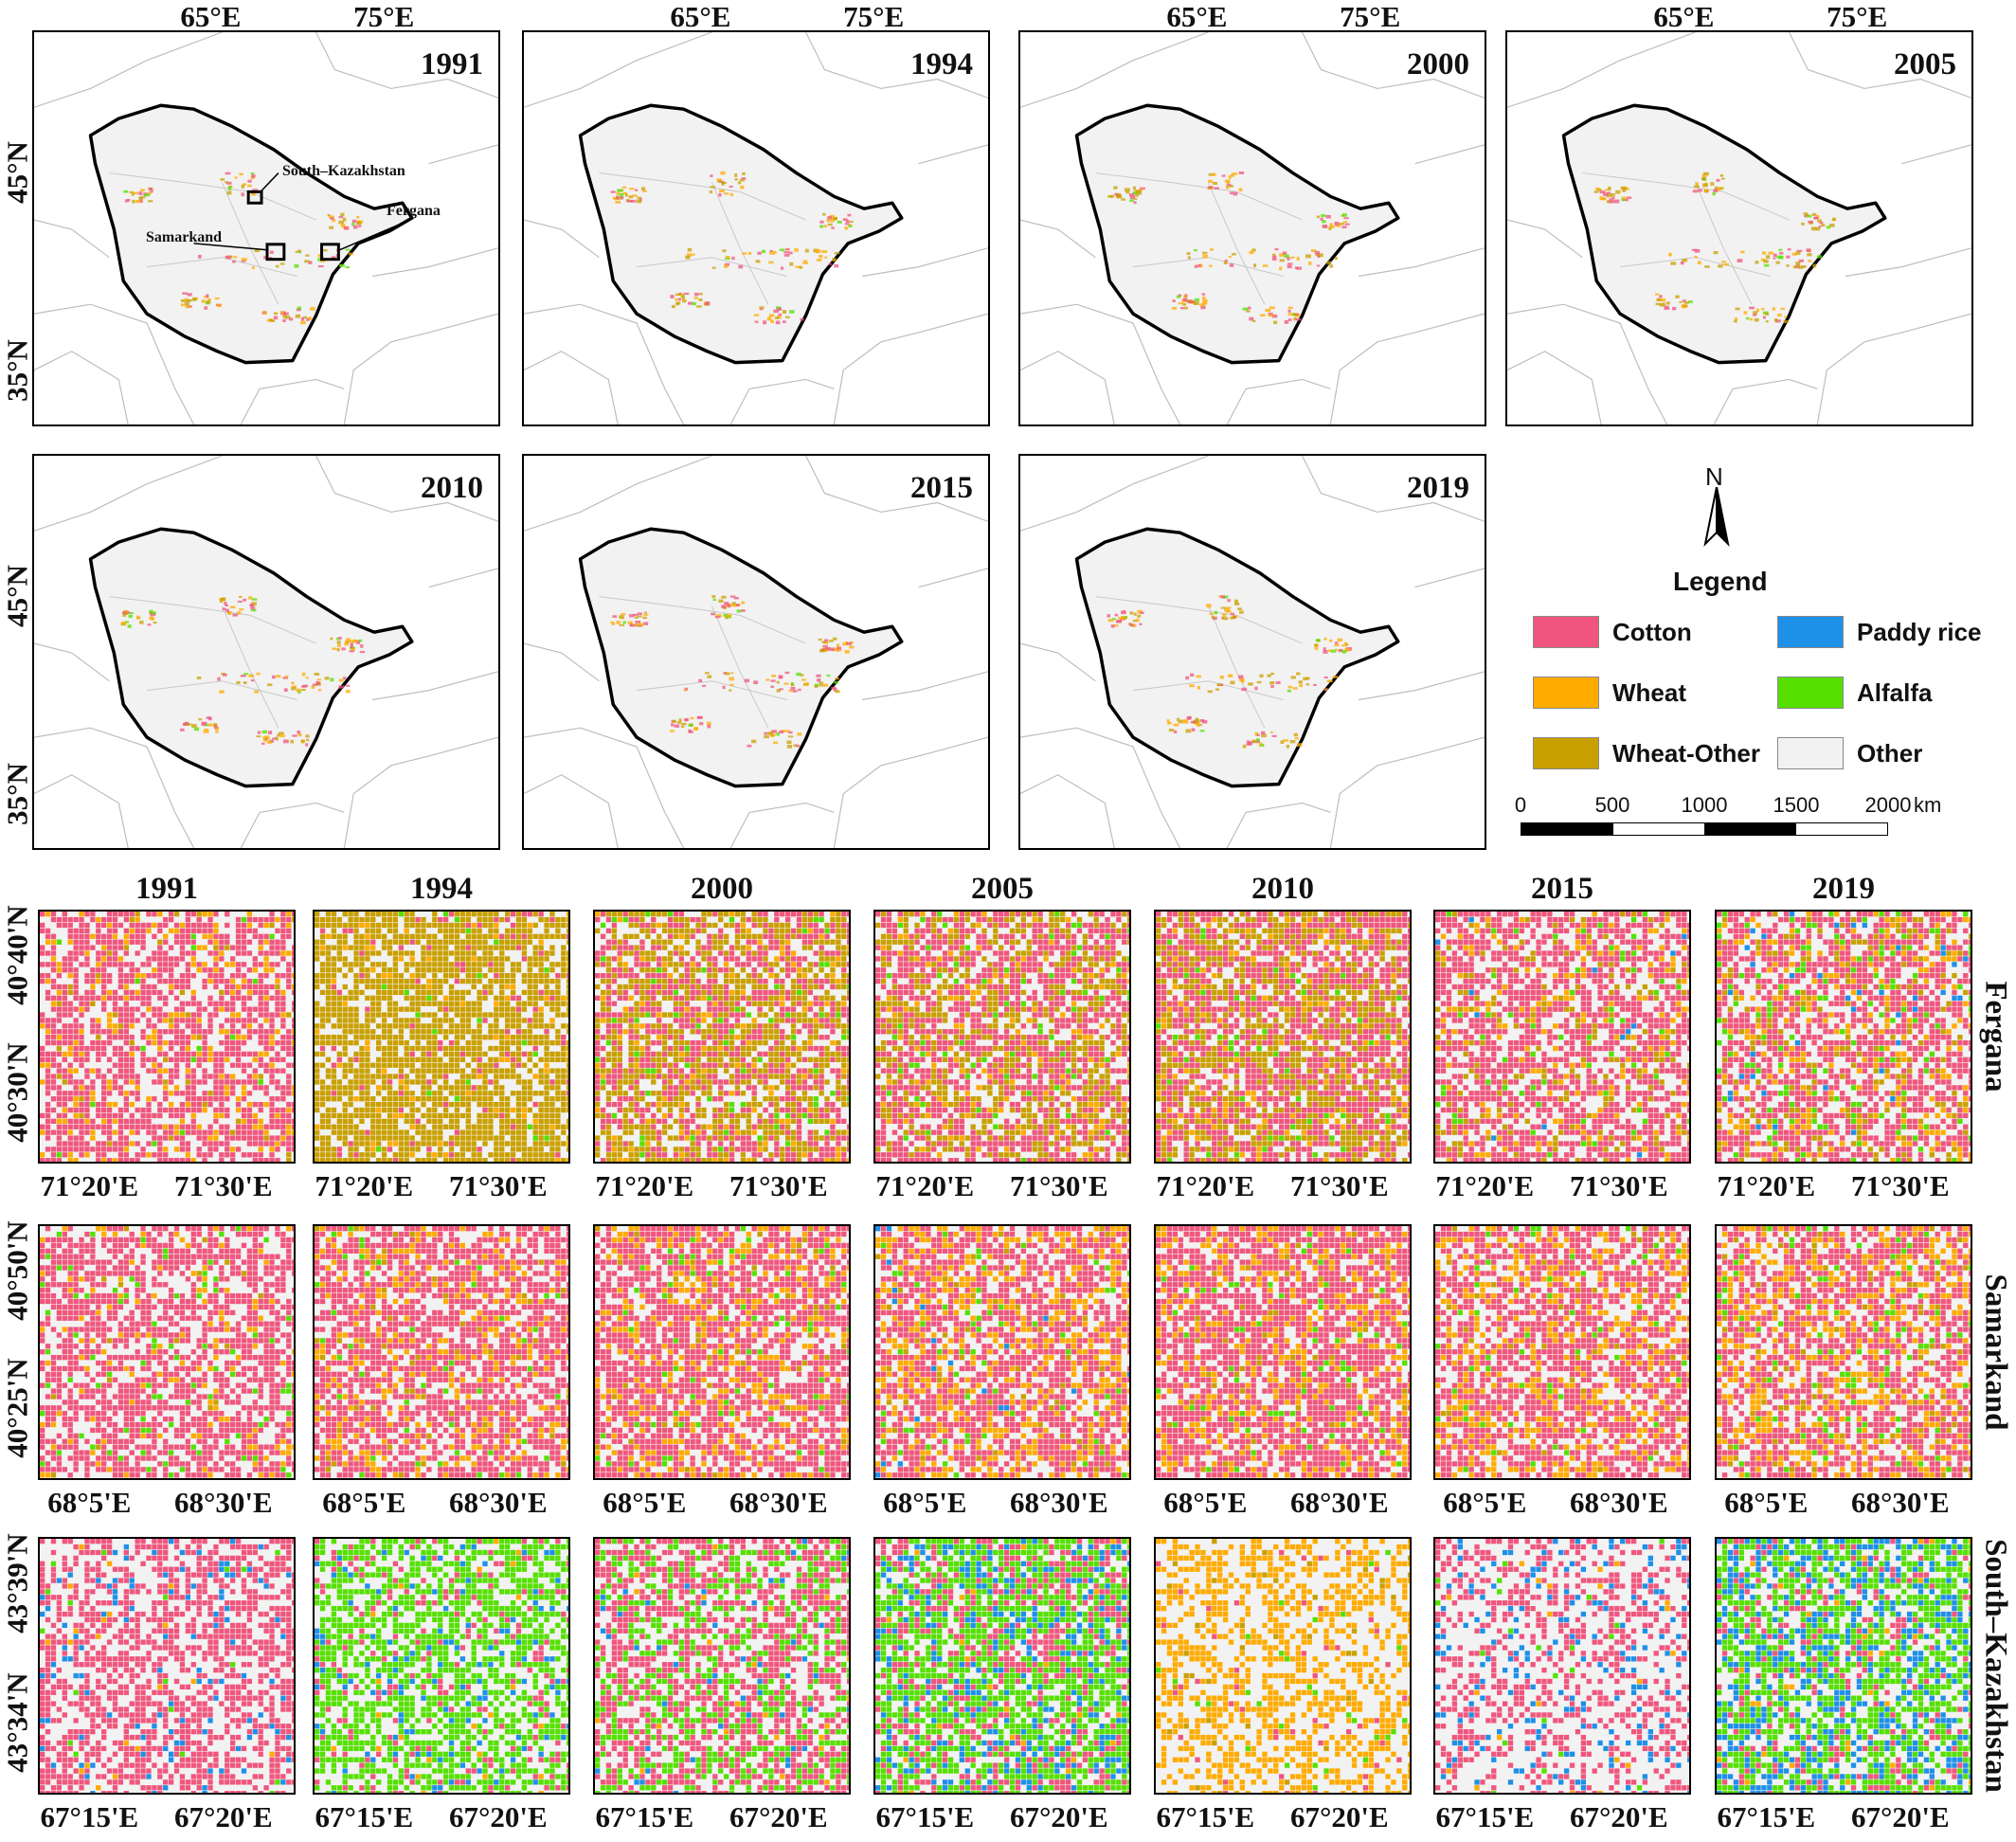 The width and height of the screenshot is (2016, 1842). I want to click on detail-map-samarkand-2010, so click(1283, 1352).